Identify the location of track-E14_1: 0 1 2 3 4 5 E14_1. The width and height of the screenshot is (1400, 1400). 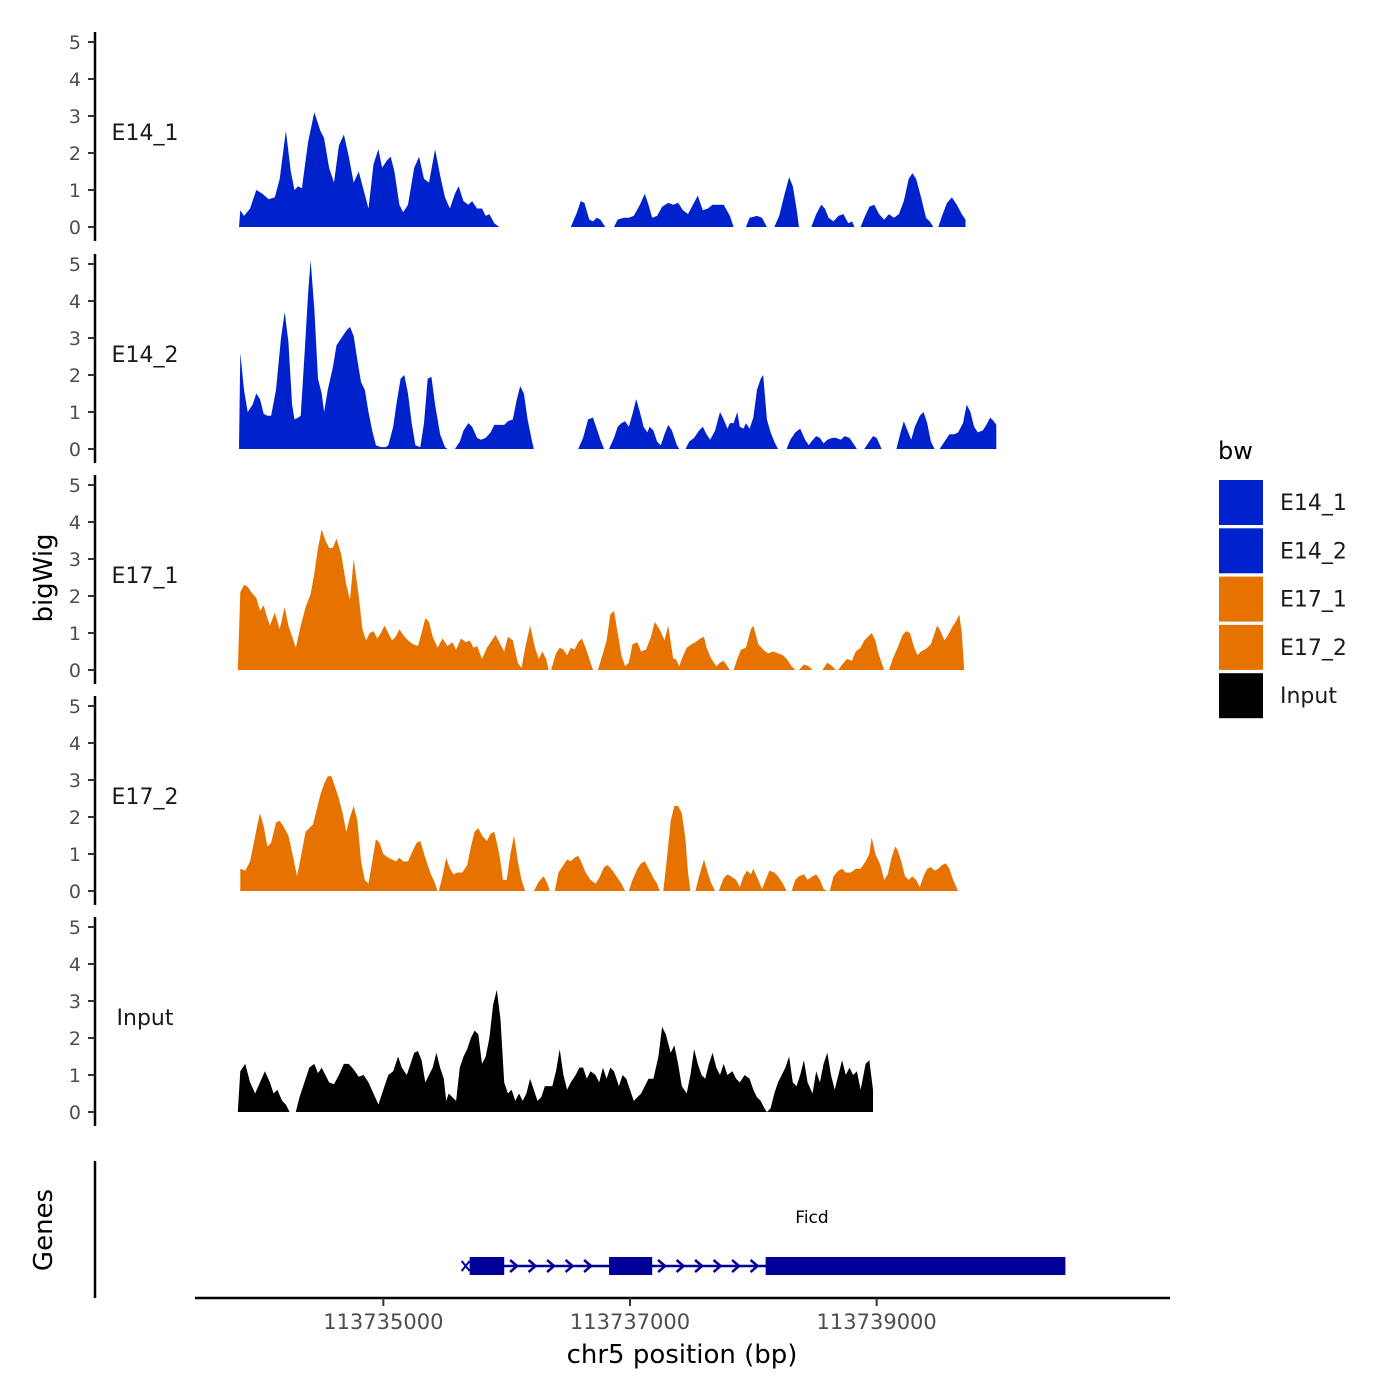
(517, 136).